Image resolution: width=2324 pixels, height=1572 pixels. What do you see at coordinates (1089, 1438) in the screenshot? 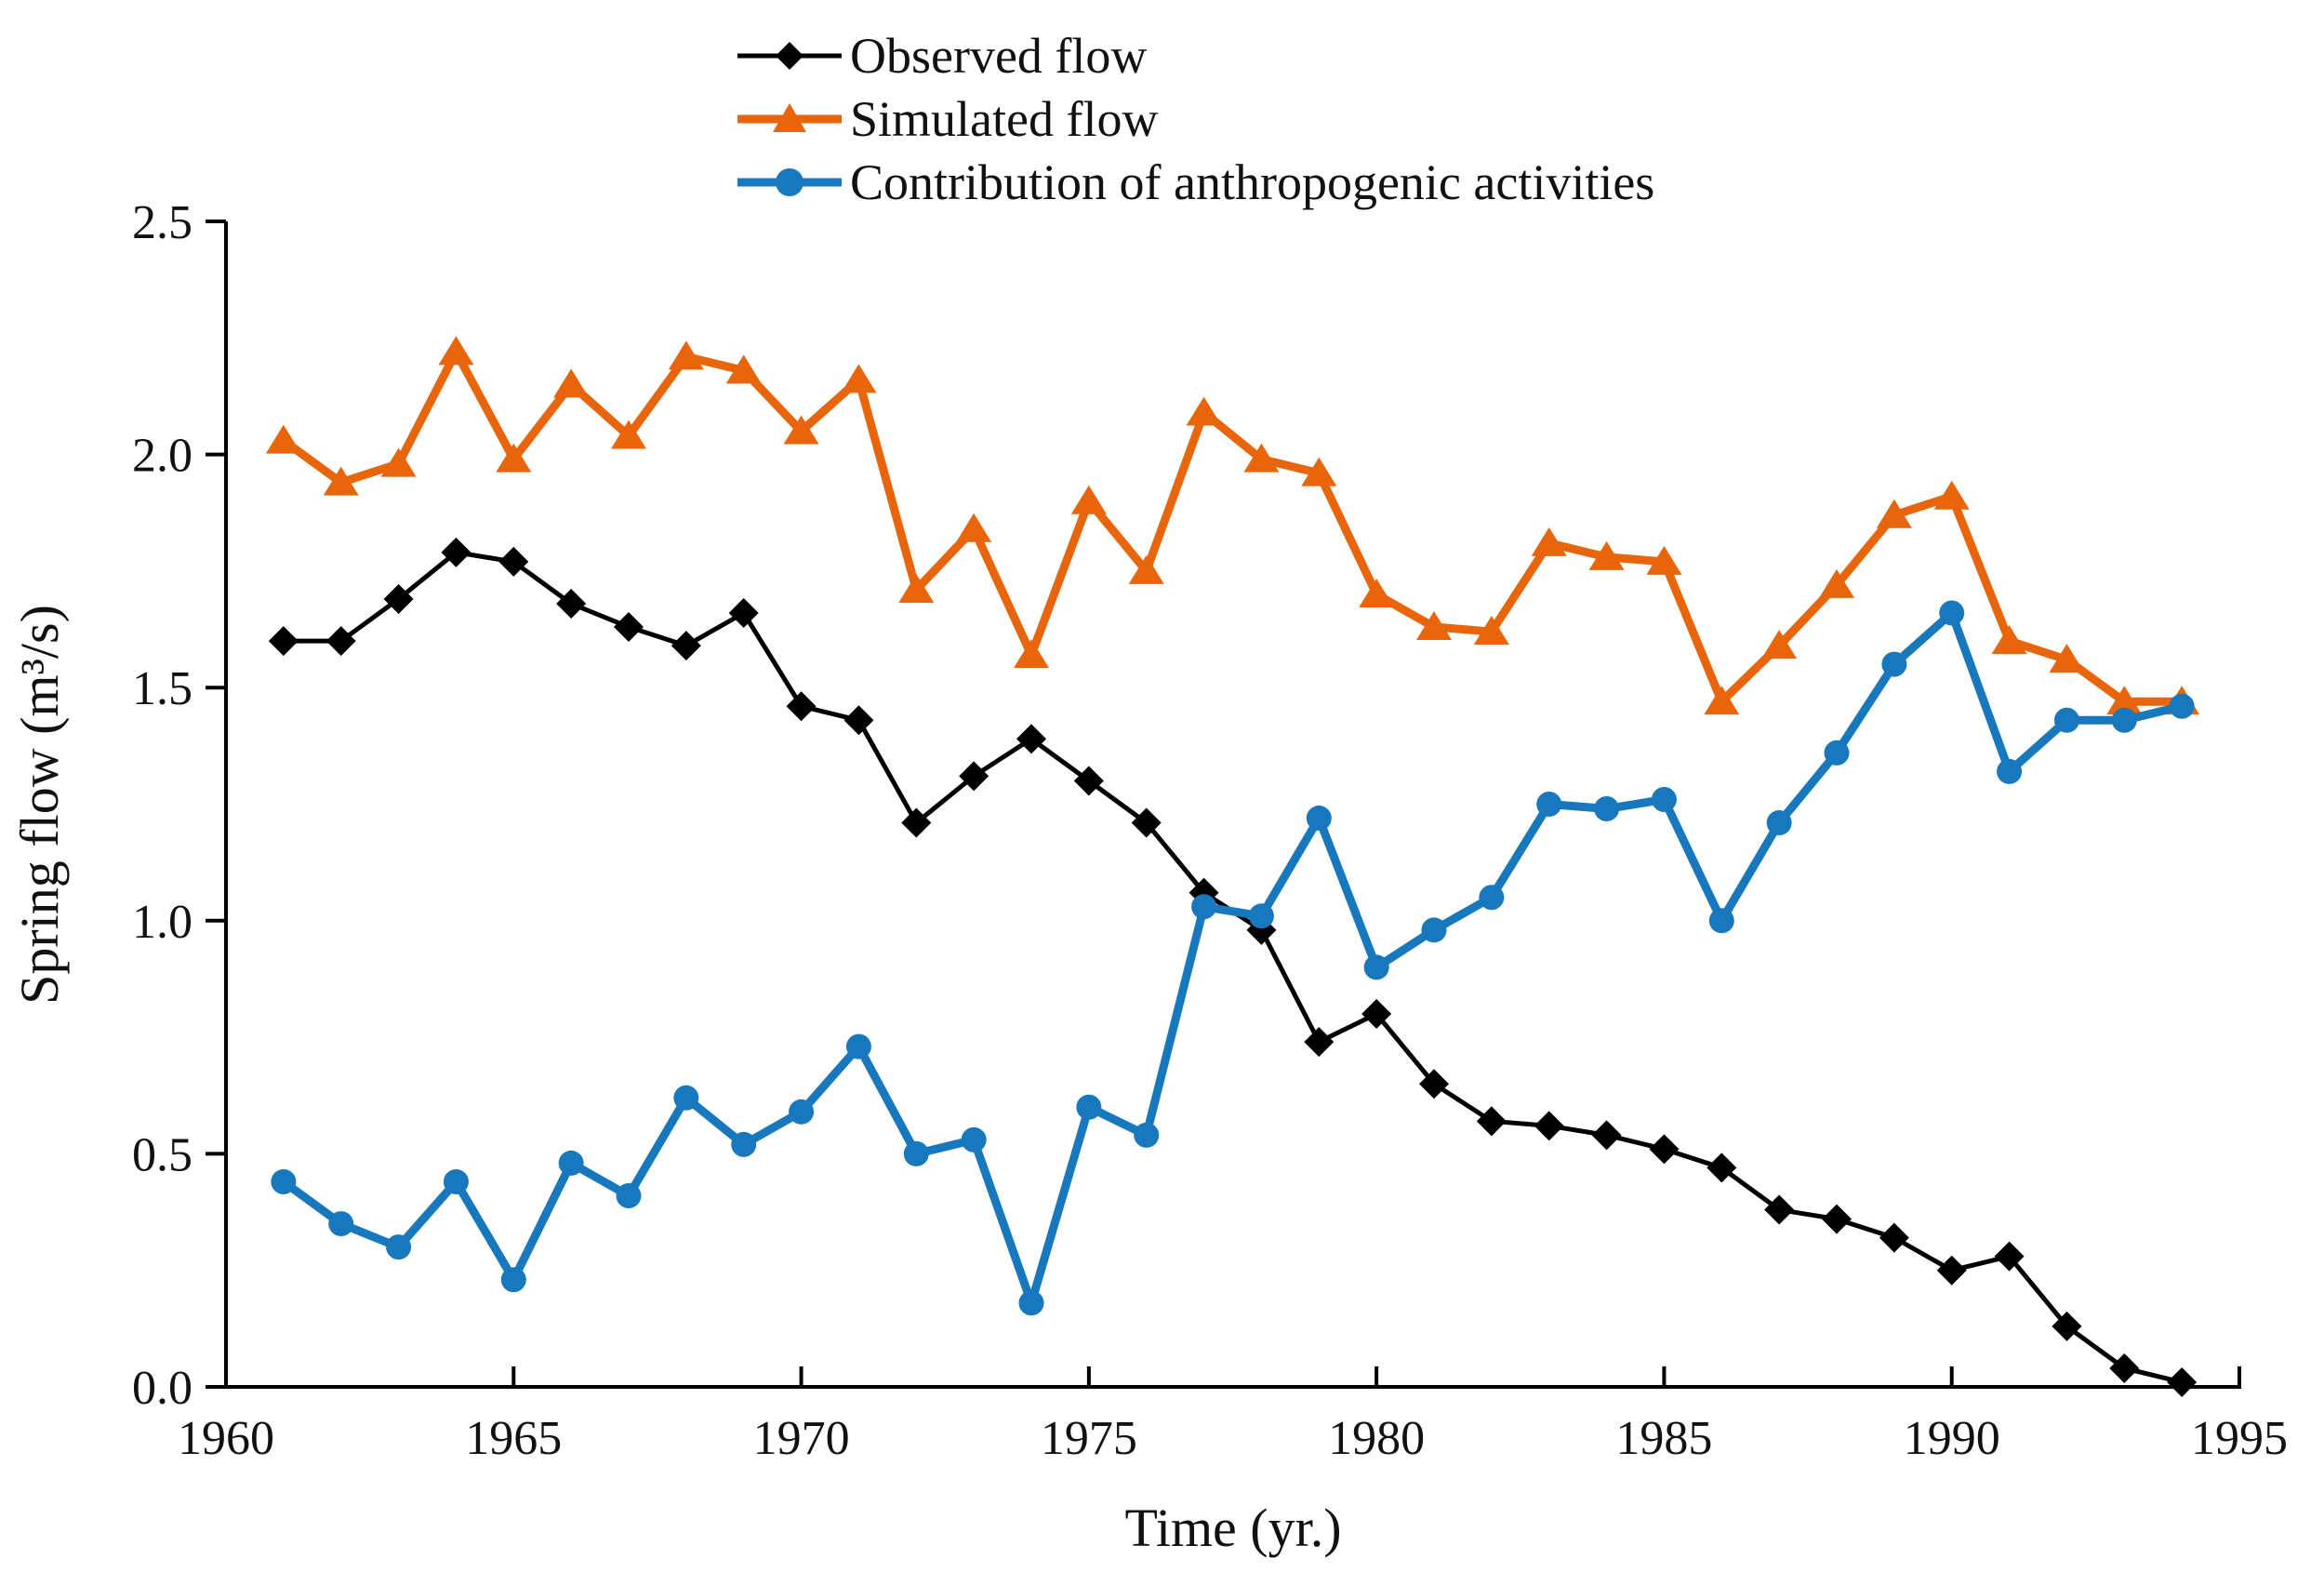
I see `x-tick-label: 1975` at bounding box center [1089, 1438].